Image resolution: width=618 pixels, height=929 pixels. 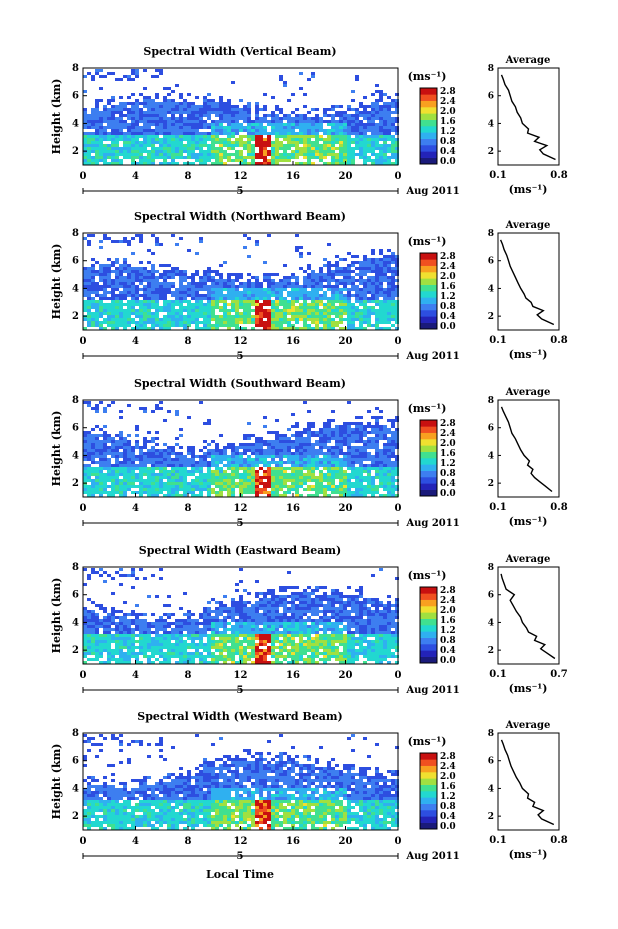 I want to click on average-units: (ms⁻¹), so click(x=528, y=354).